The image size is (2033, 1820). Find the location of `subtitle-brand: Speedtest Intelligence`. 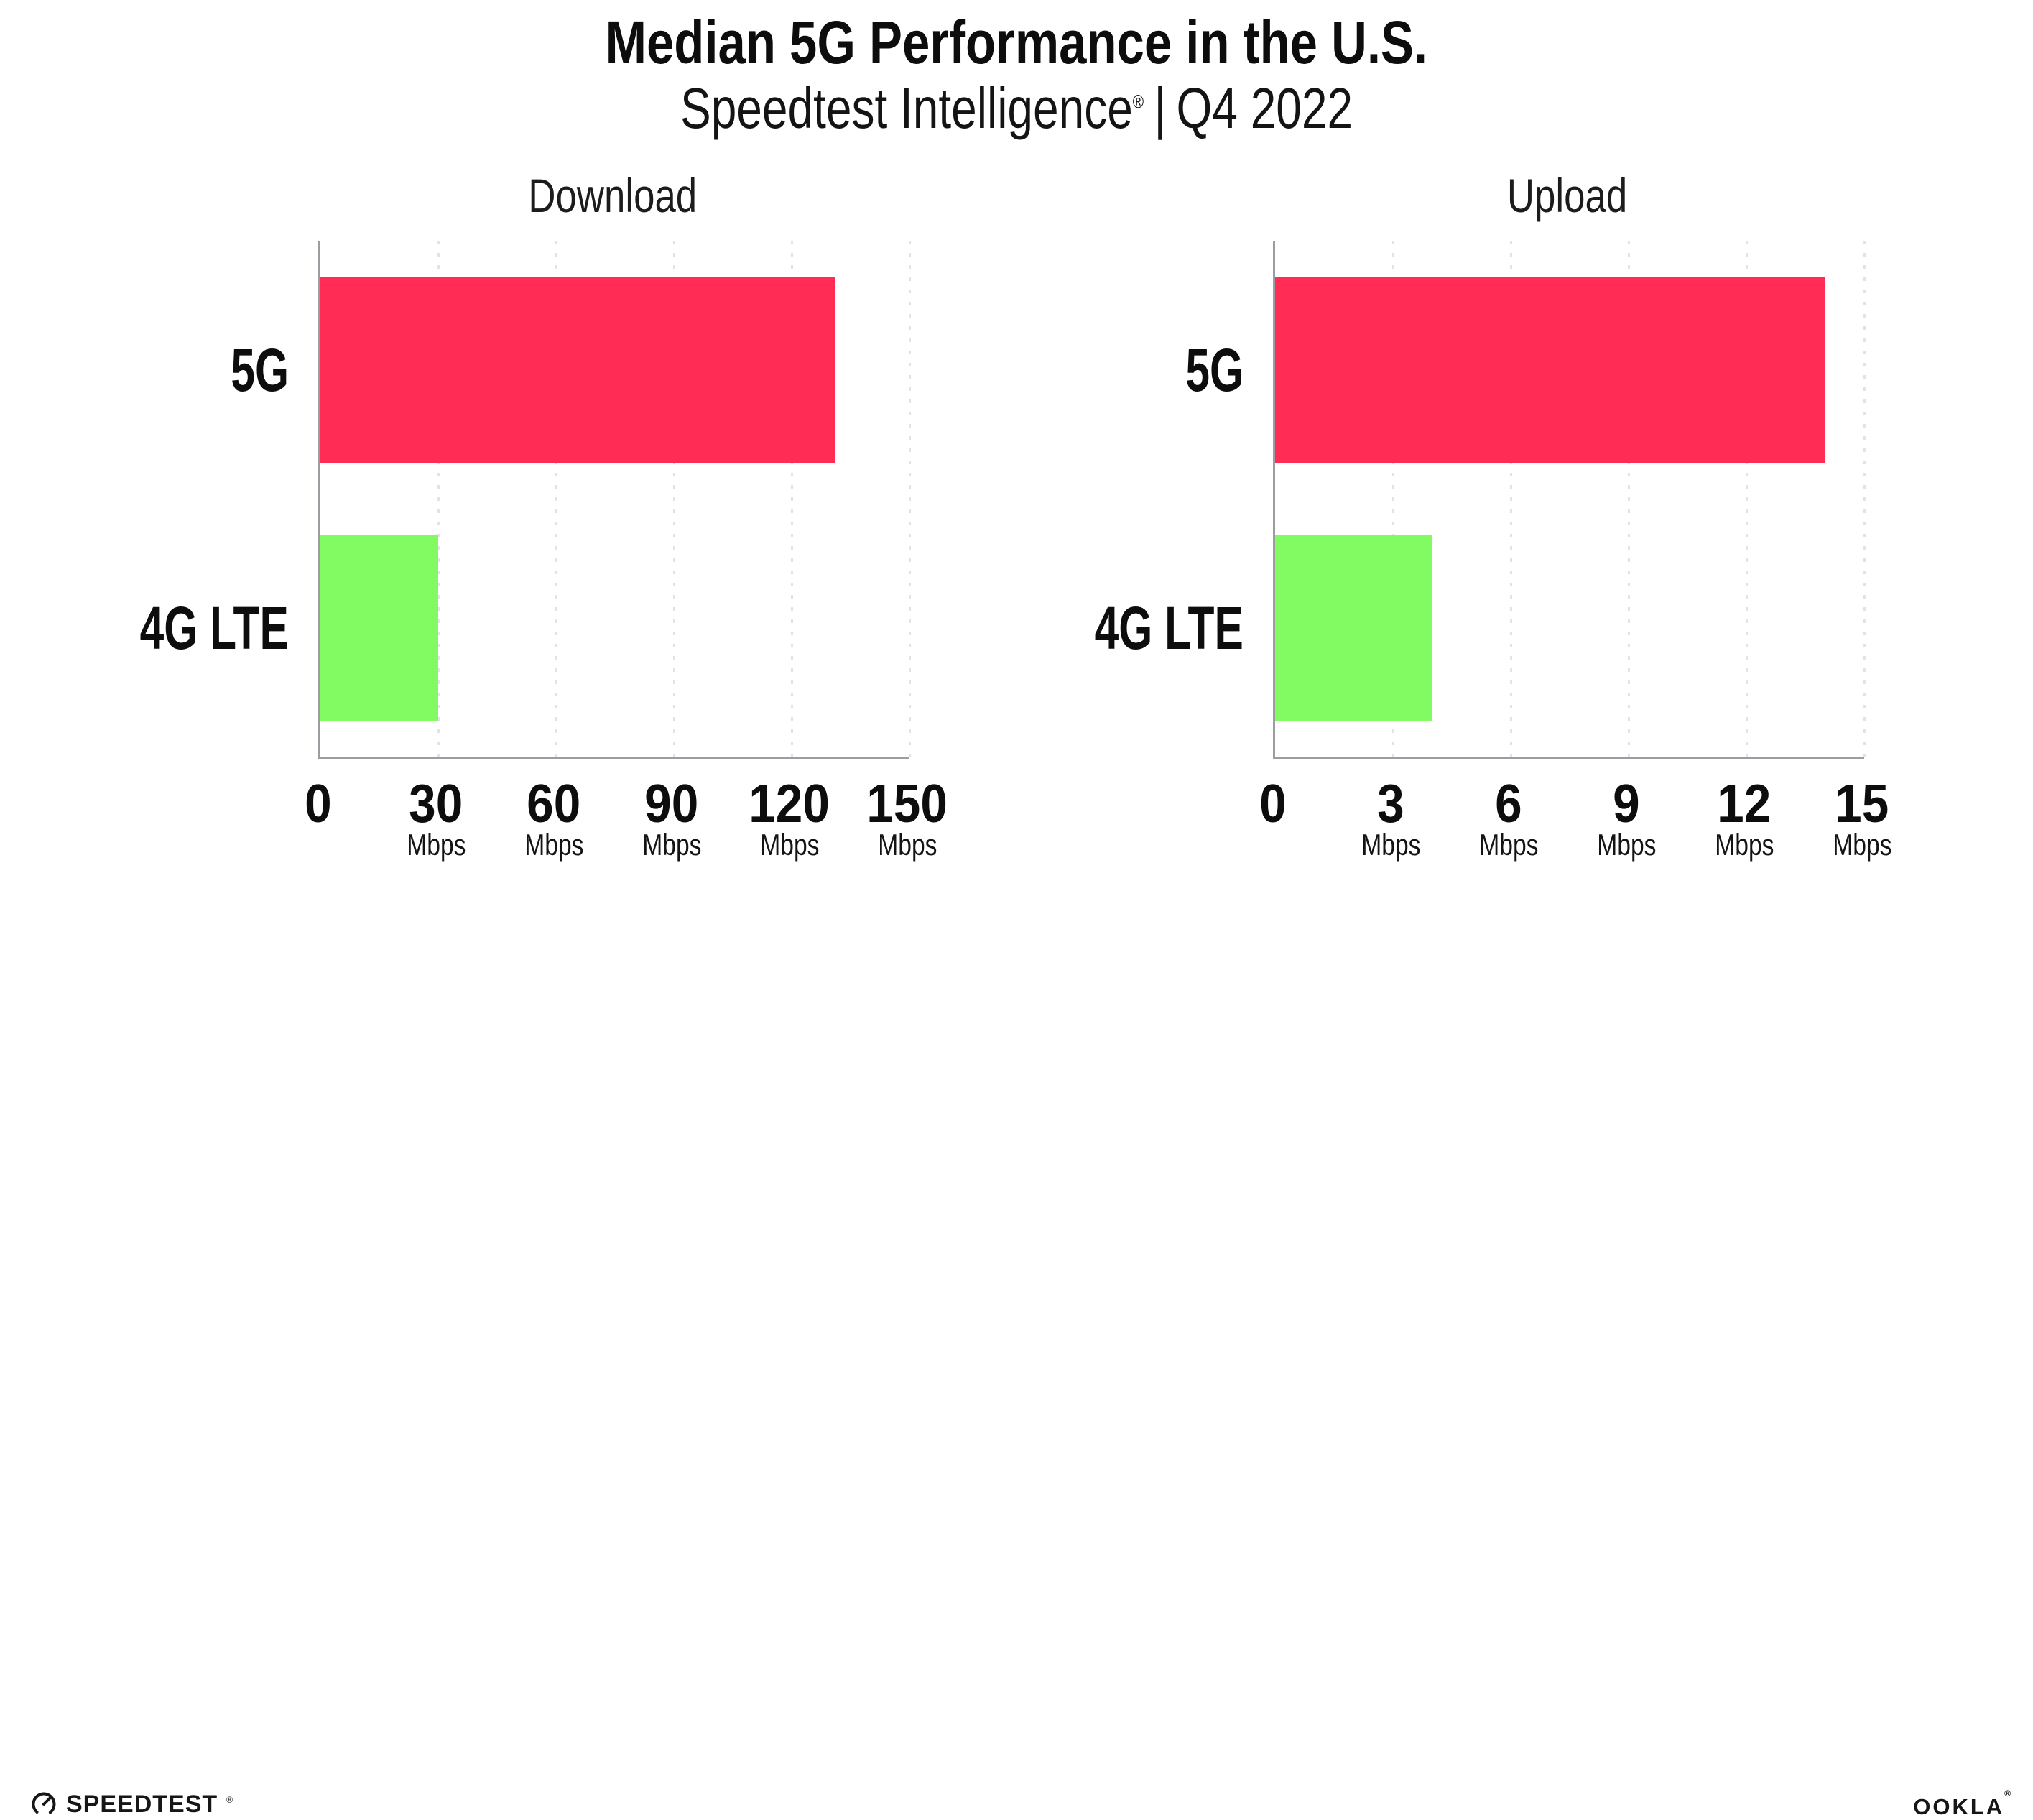

subtitle-brand: Speedtest Intelligence is located at coordinates (906, 108).